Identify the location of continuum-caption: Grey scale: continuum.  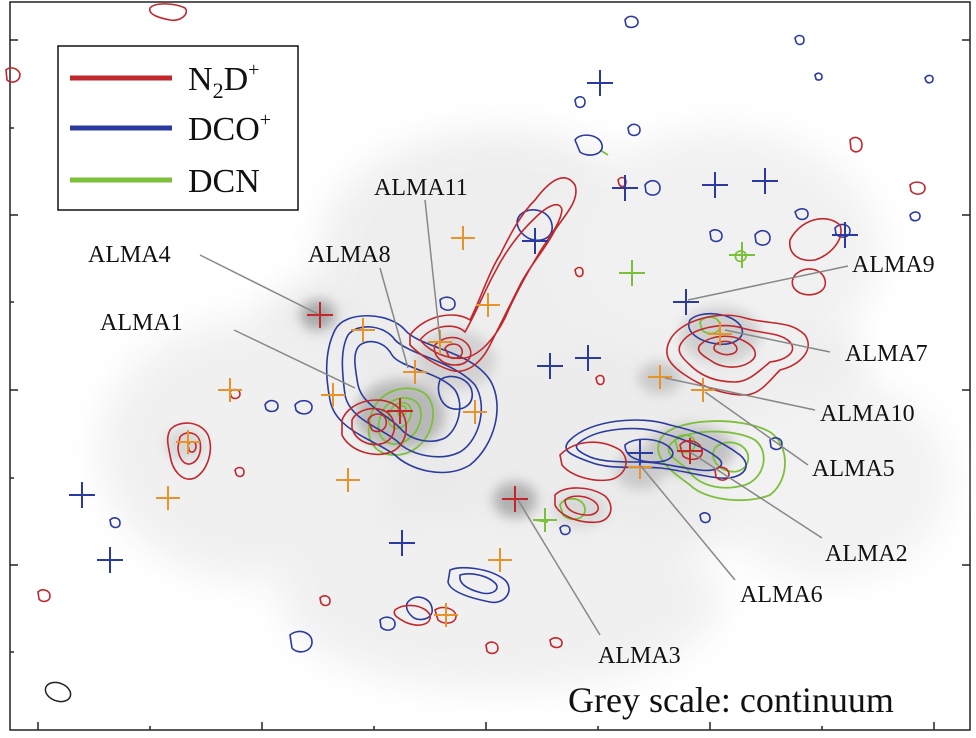
(731, 700).